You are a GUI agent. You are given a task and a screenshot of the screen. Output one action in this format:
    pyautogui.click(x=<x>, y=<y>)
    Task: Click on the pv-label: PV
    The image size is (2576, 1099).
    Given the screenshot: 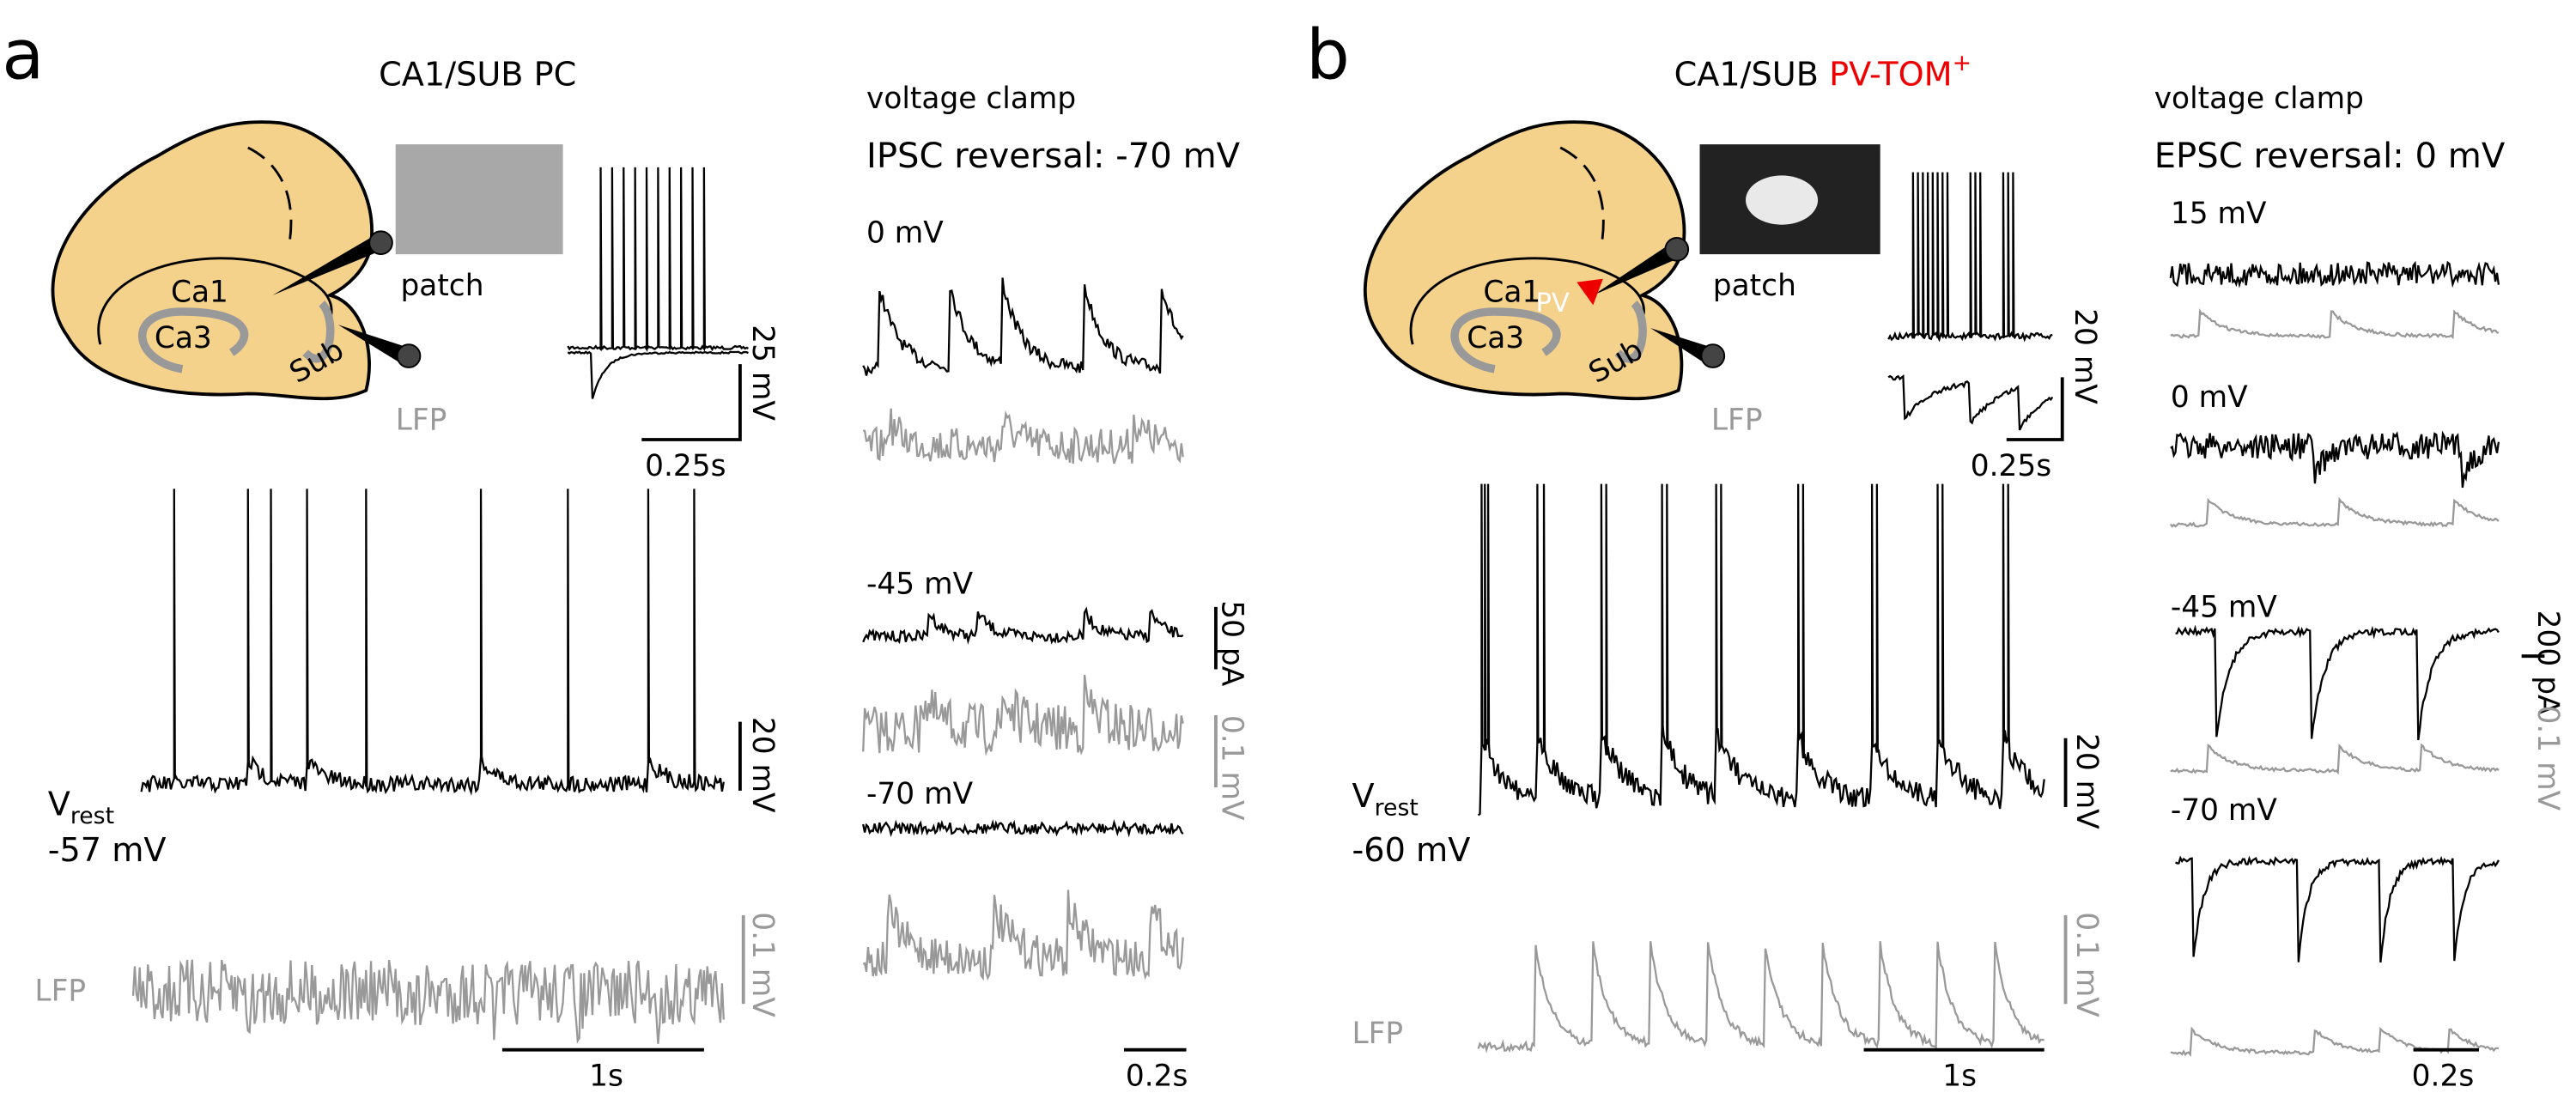 What is the action you would take?
    pyautogui.click(x=1552, y=303)
    